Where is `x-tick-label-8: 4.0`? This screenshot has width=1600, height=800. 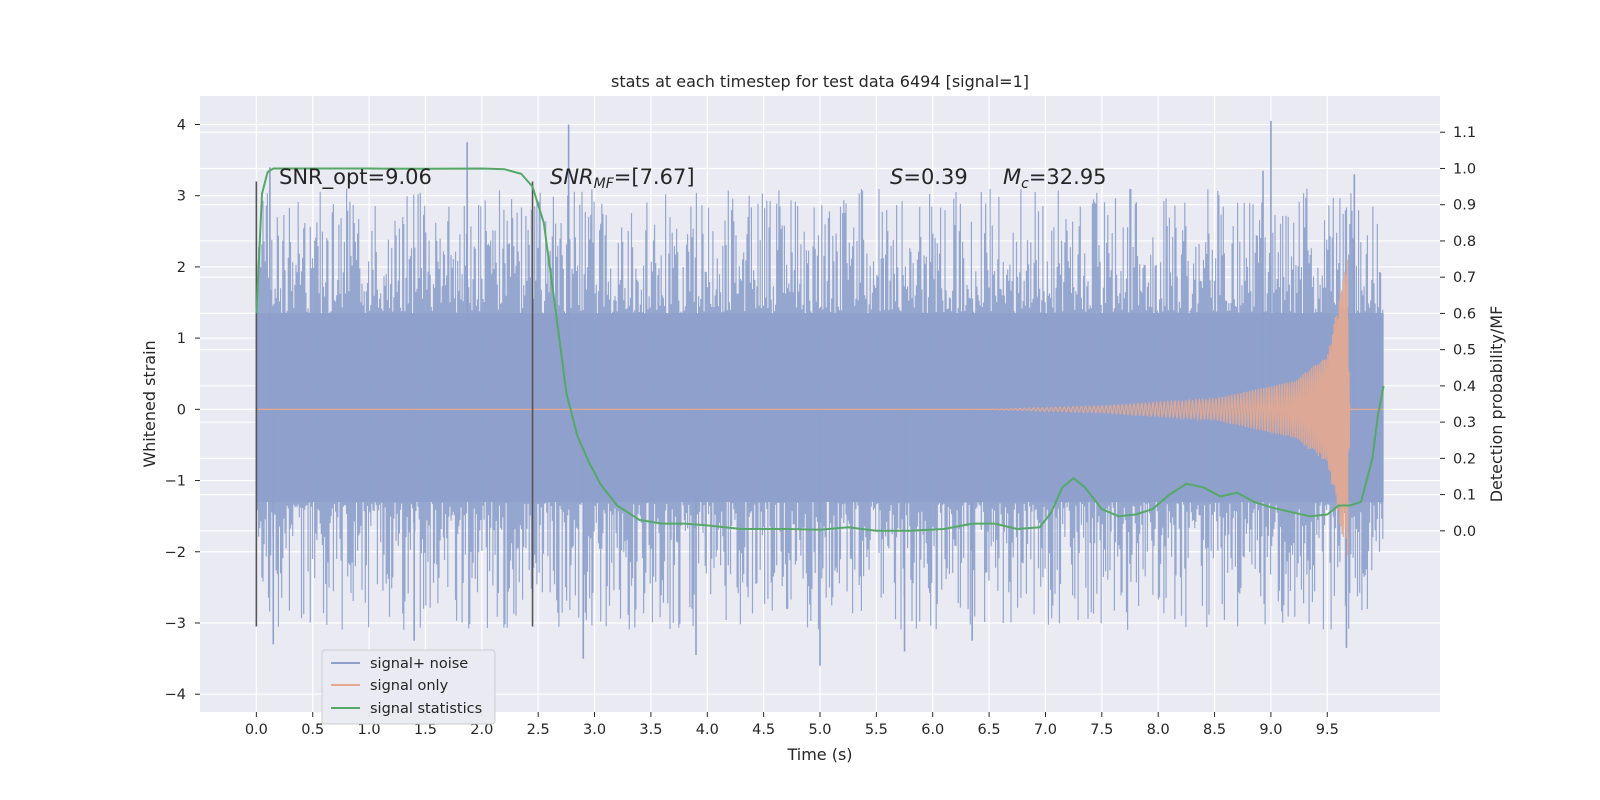 x-tick-label-8: 4.0 is located at coordinates (707, 730).